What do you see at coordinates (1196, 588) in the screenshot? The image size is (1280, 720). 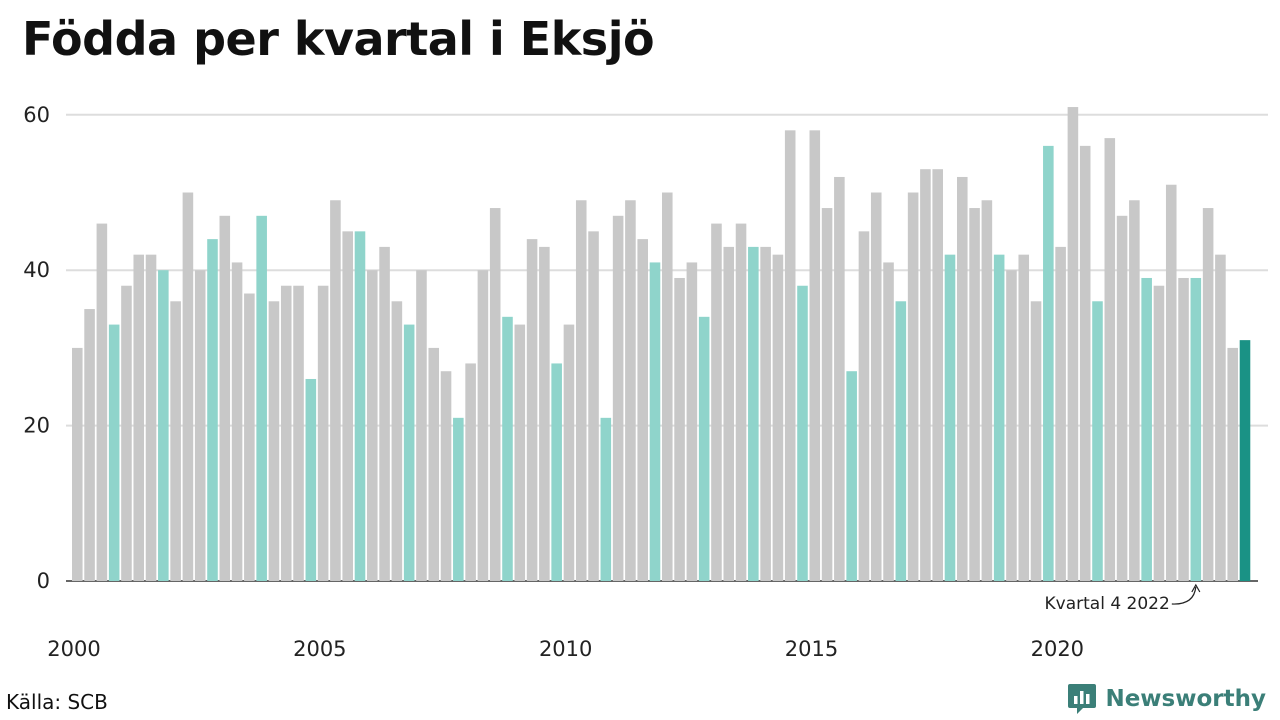 I see `annotation-arrowhead` at bounding box center [1196, 588].